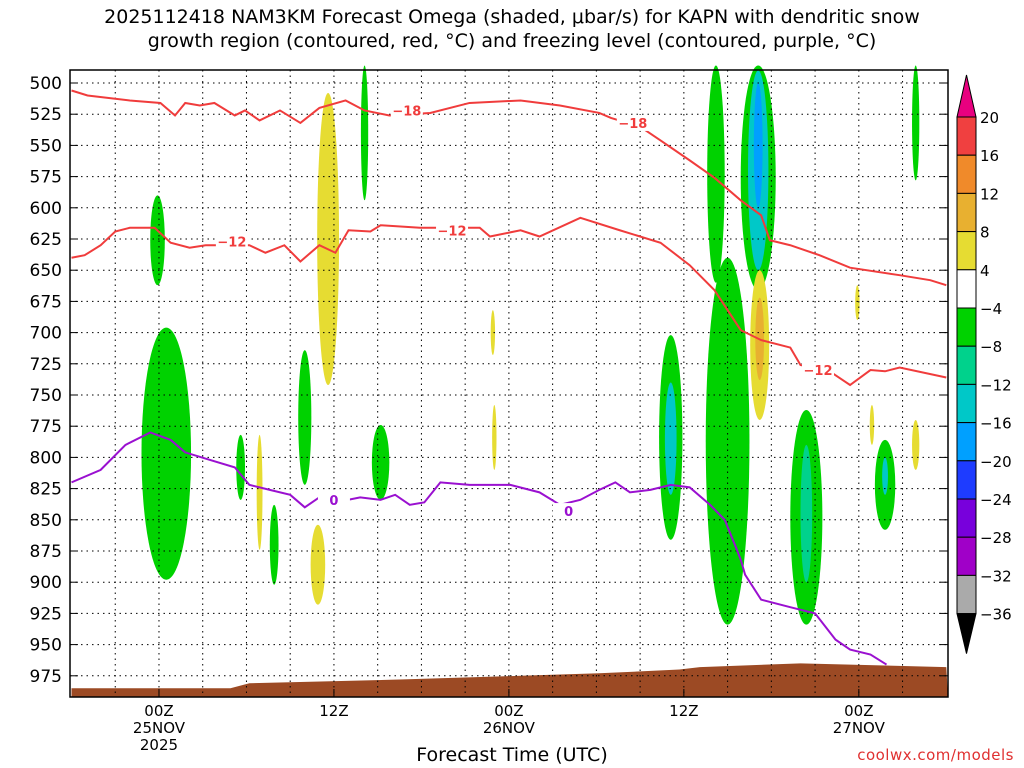 This screenshot has height=768, width=1024. What do you see at coordinates (46, 115) in the screenshot?
I see `y-tick-label: 525` at bounding box center [46, 115].